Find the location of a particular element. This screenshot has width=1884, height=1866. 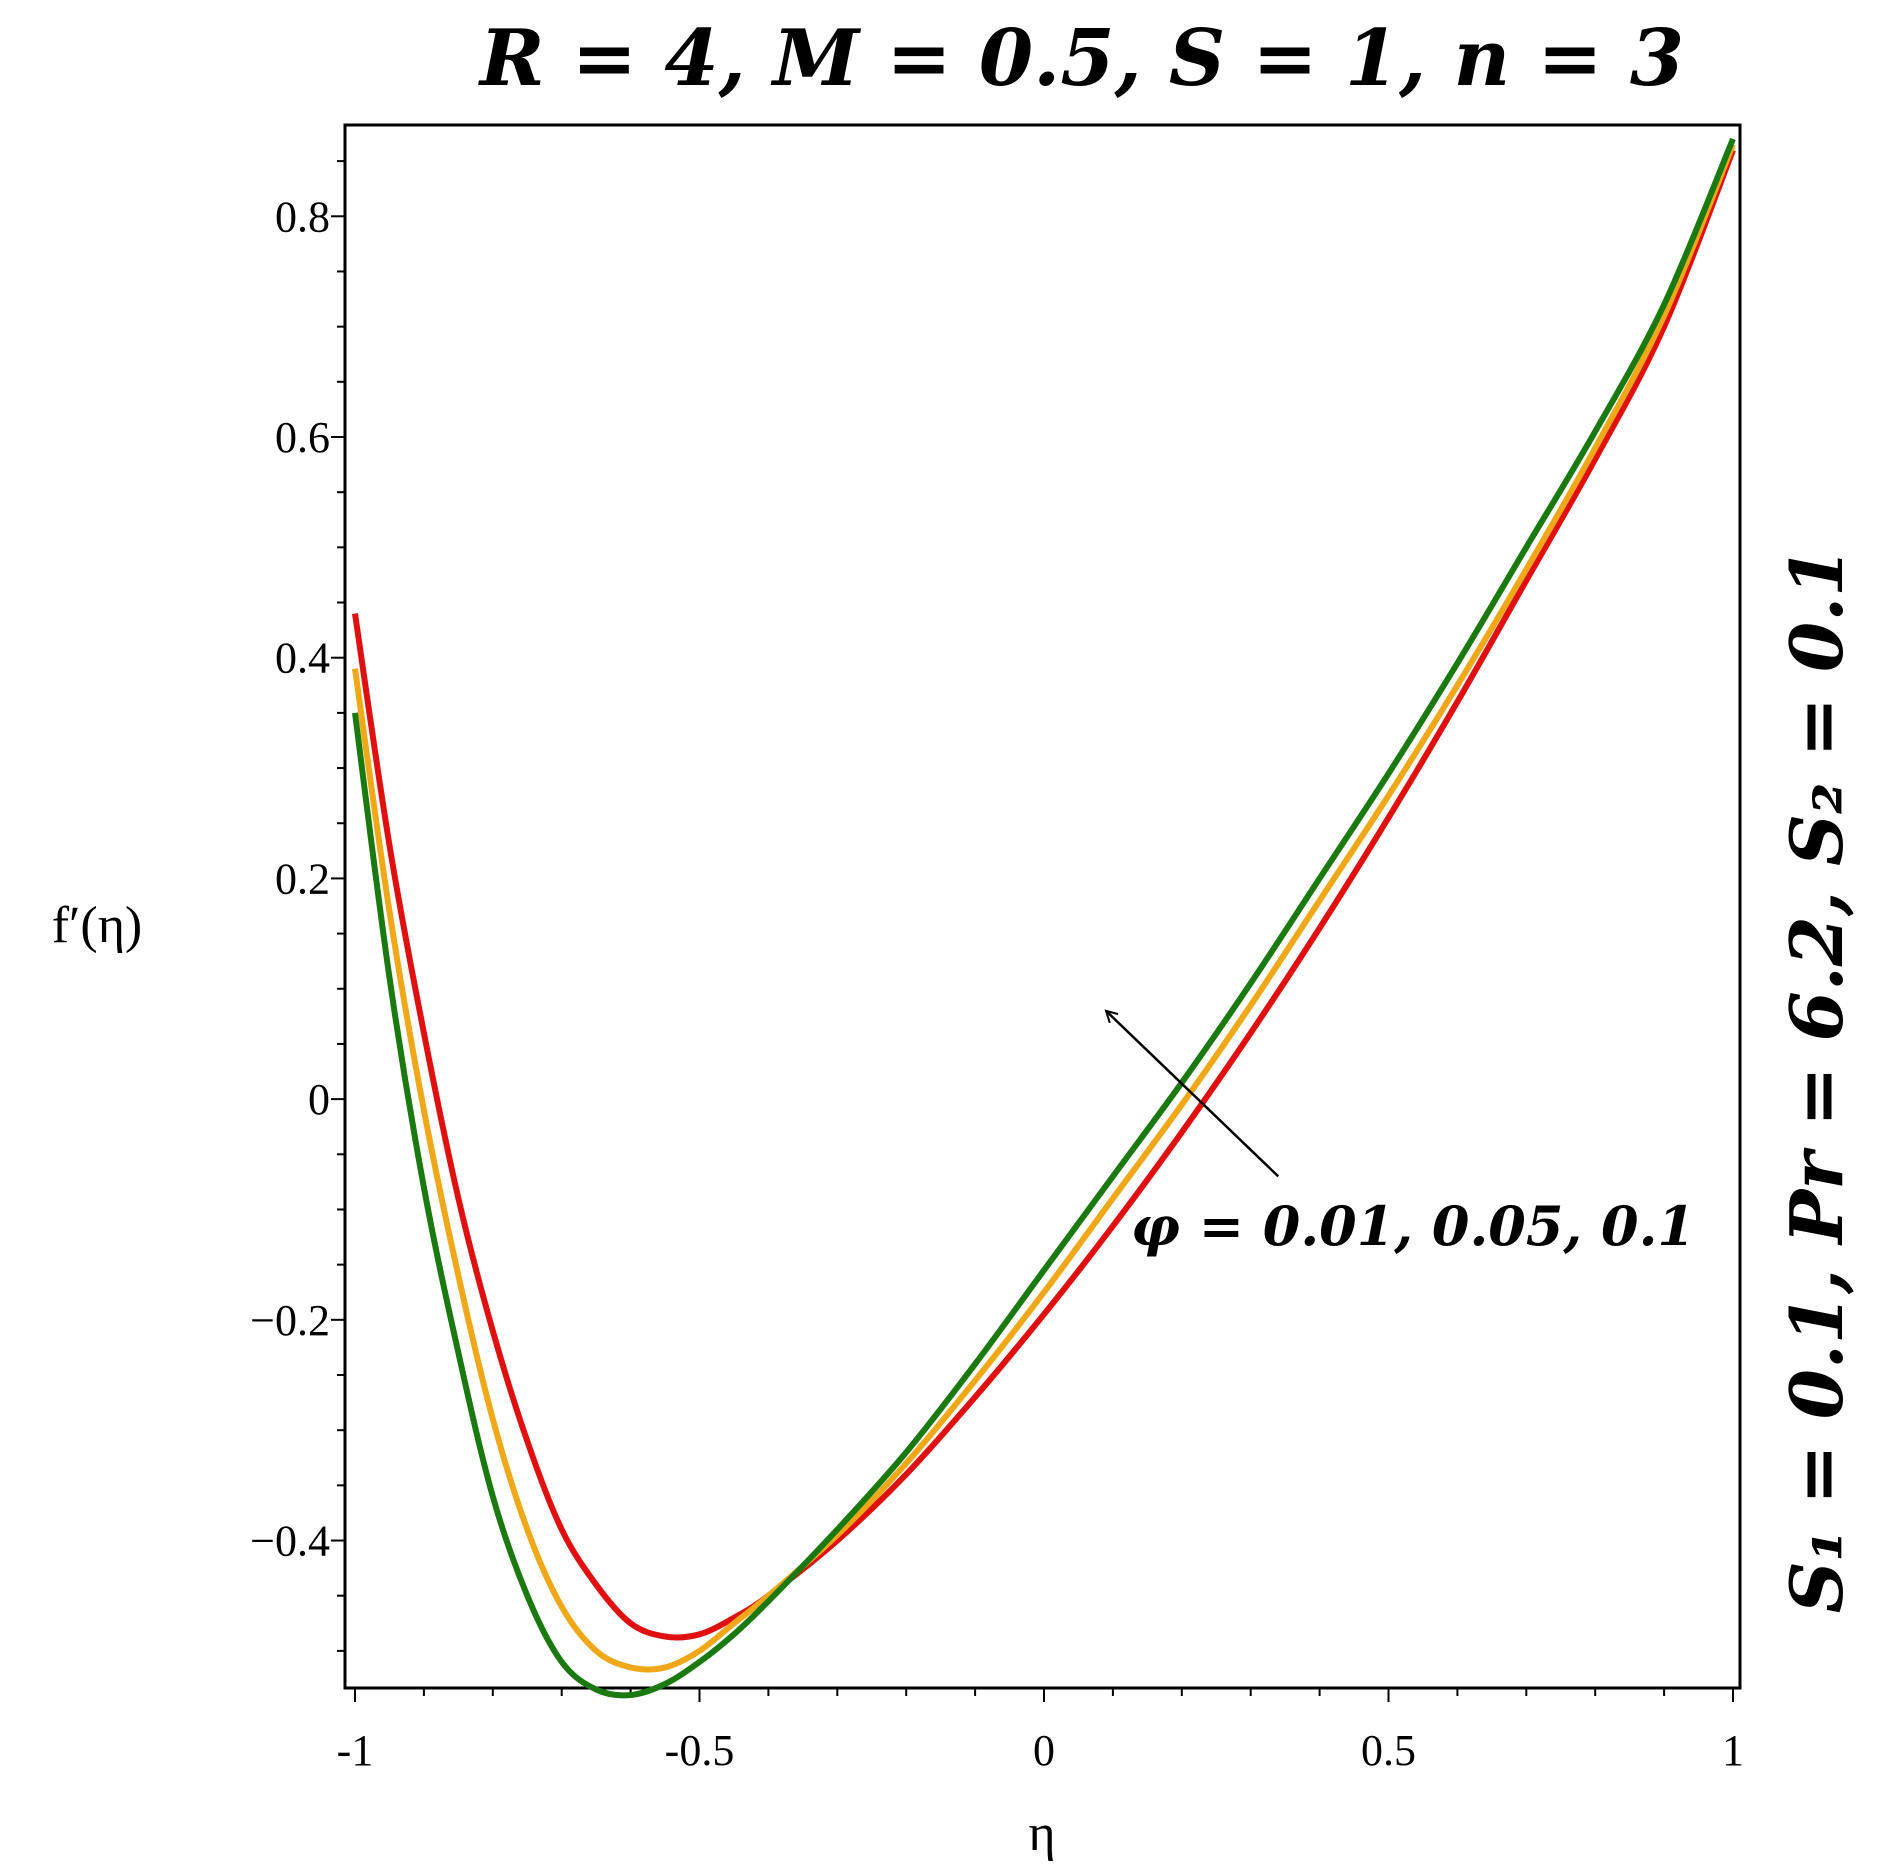

y-tick-label: 0.4 is located at coordinates (302, 658).